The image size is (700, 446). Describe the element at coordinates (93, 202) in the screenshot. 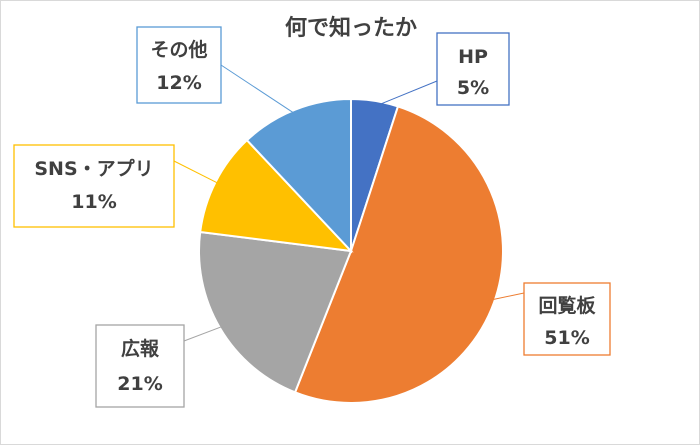

I see `value-label: 11%` at that location.